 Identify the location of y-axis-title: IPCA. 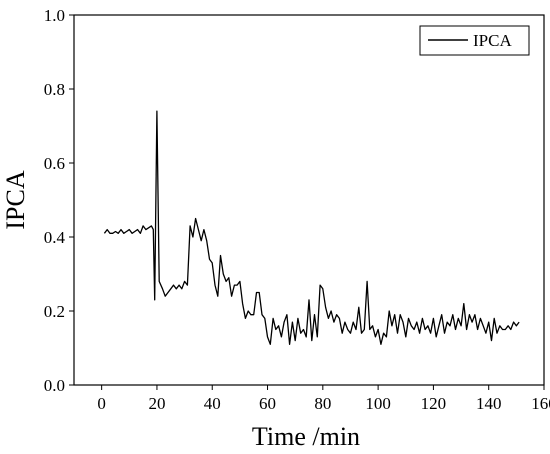
(15, 199).